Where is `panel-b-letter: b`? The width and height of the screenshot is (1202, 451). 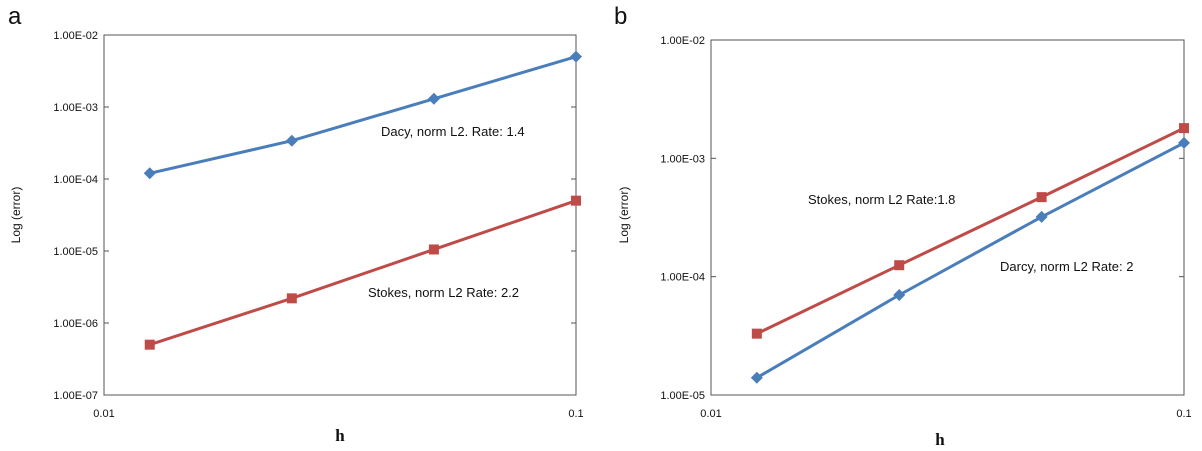 panel-b-letter: b is located at coordinates (620, 16).